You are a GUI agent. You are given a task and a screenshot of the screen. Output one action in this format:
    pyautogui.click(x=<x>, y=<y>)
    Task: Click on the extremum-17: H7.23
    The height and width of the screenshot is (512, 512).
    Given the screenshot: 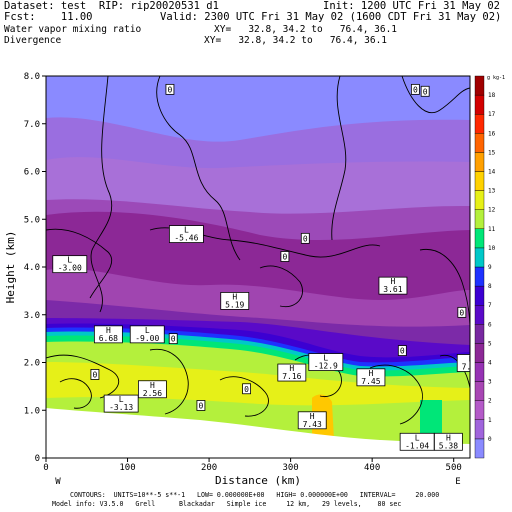 What is the action you would take?
    pyautogui.click(x=468, y=363)
    